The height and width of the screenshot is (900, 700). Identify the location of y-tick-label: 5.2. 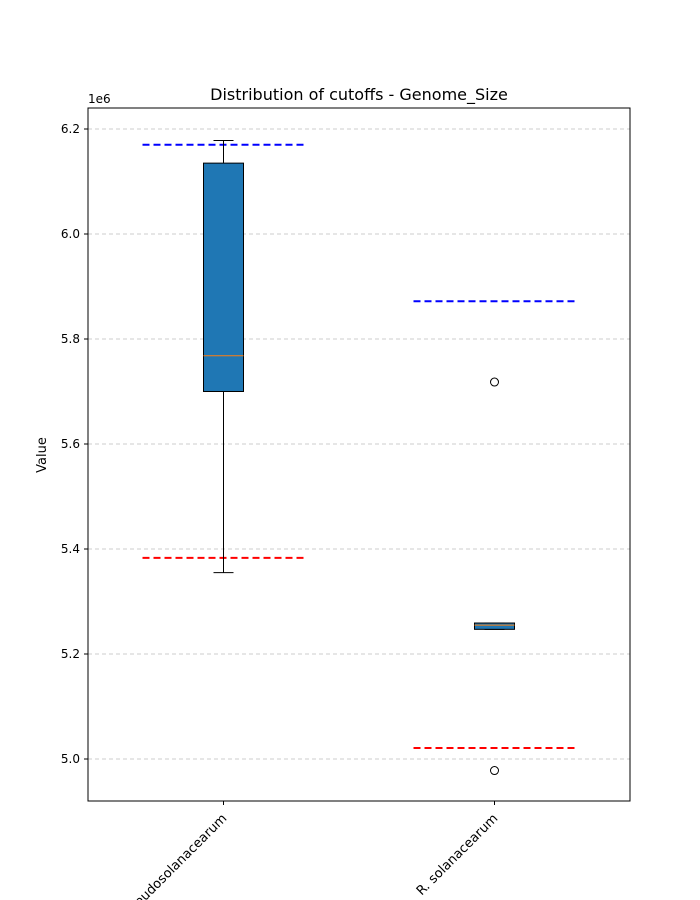
(70, 654).